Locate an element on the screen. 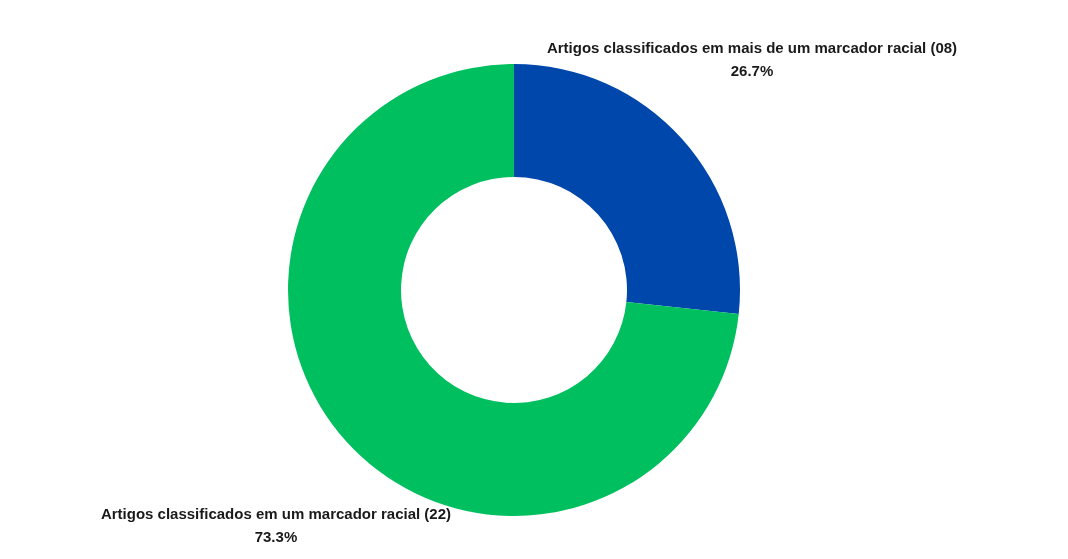  slice-label: Artigos classificados em um marcador racial (22) is located at coordinates (276, 514).